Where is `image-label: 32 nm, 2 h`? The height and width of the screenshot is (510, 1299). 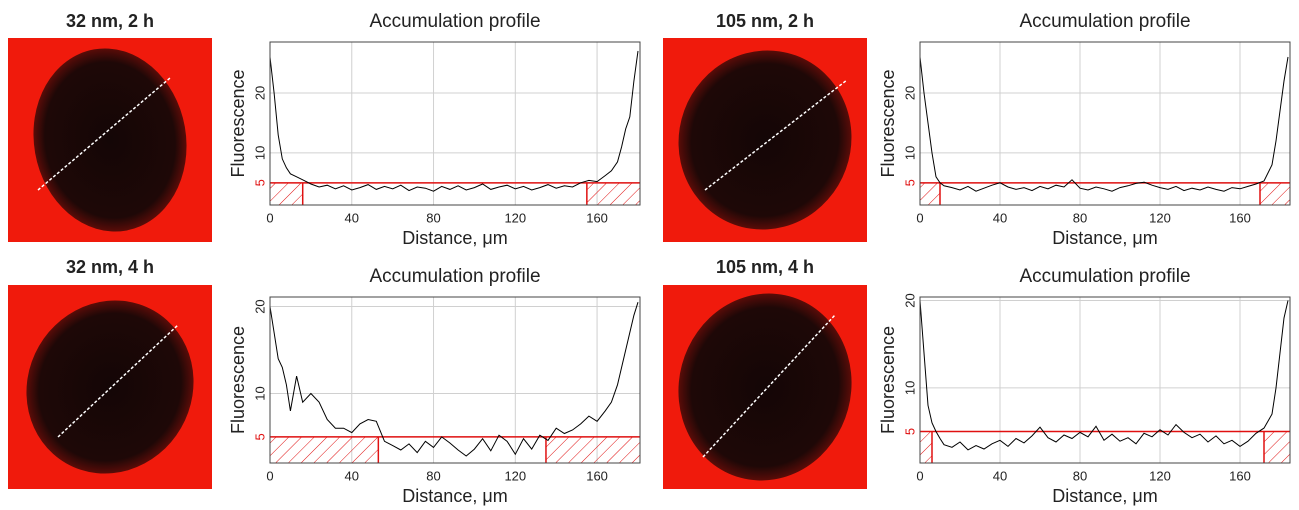
image-label: 32 nm, 2 h is located at coordinates (110, 21).